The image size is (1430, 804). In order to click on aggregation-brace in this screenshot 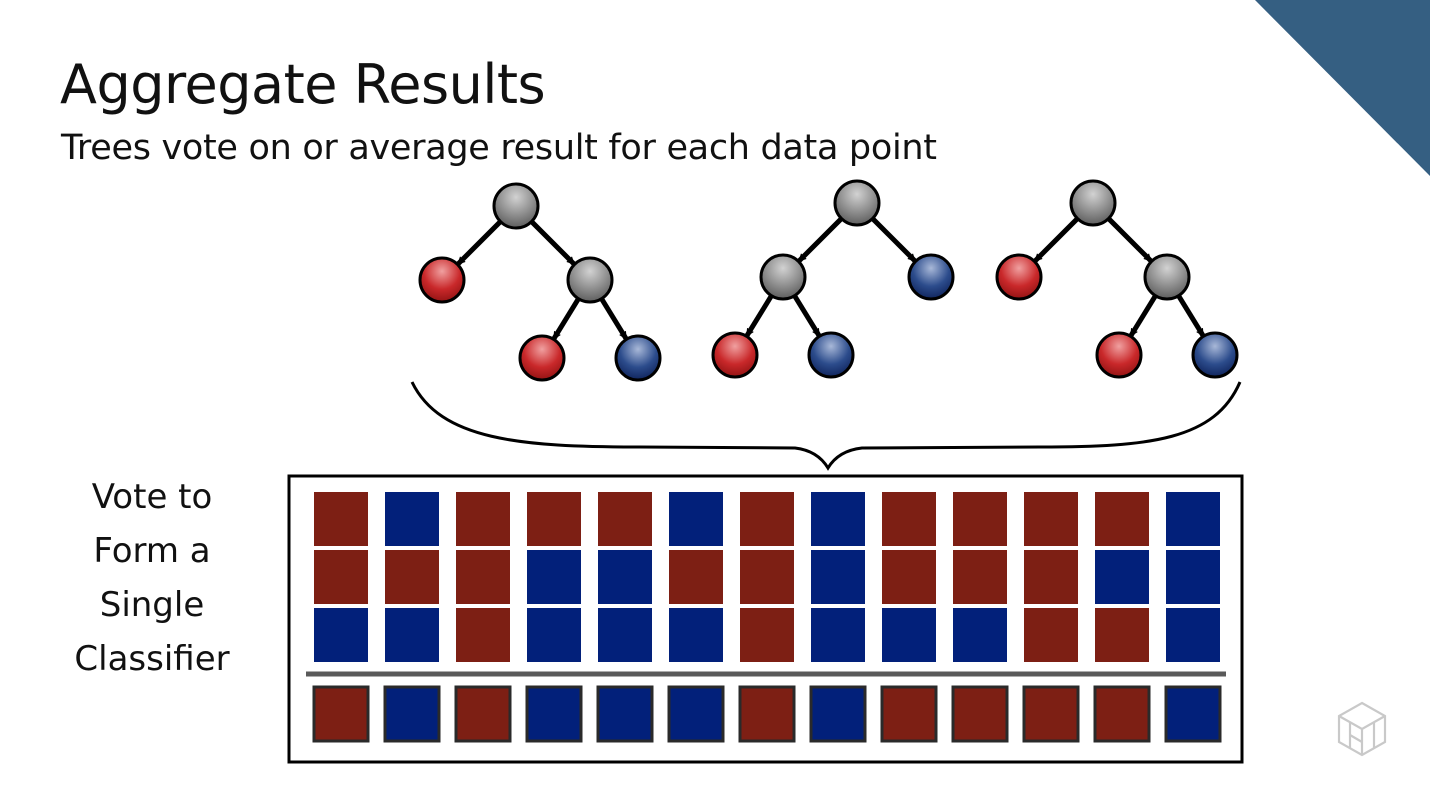, I will do `click(826, 426)`.